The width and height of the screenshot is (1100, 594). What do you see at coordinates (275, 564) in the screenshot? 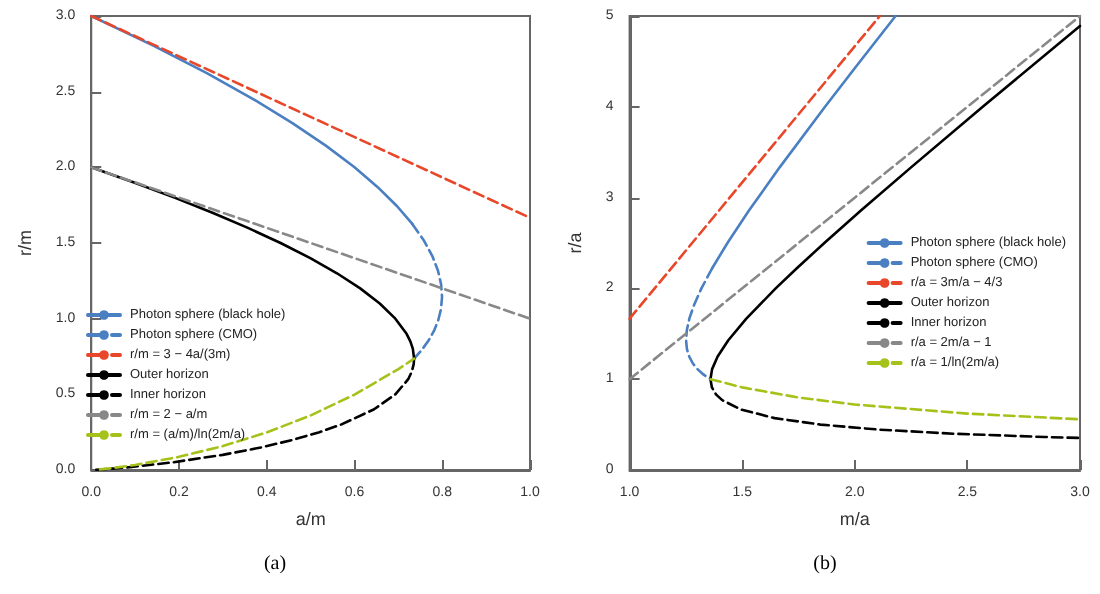
I see `text: (a)` at bounding box center [275, 564].